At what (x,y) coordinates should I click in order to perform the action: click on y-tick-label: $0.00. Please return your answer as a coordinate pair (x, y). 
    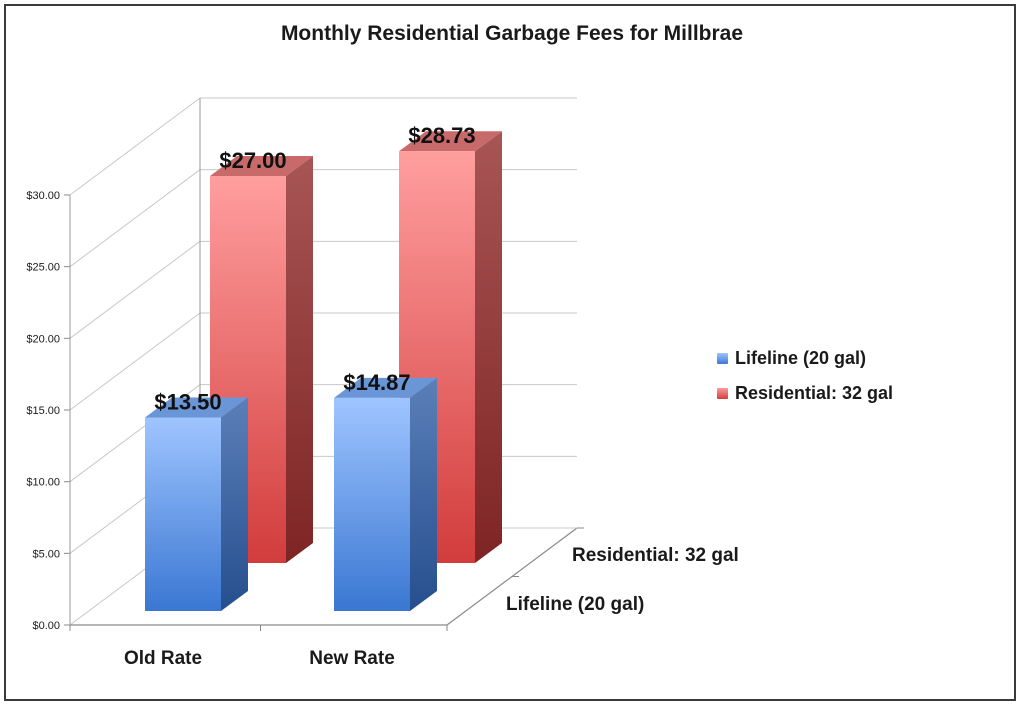
    Looking at the image, I should click on (46, 626).